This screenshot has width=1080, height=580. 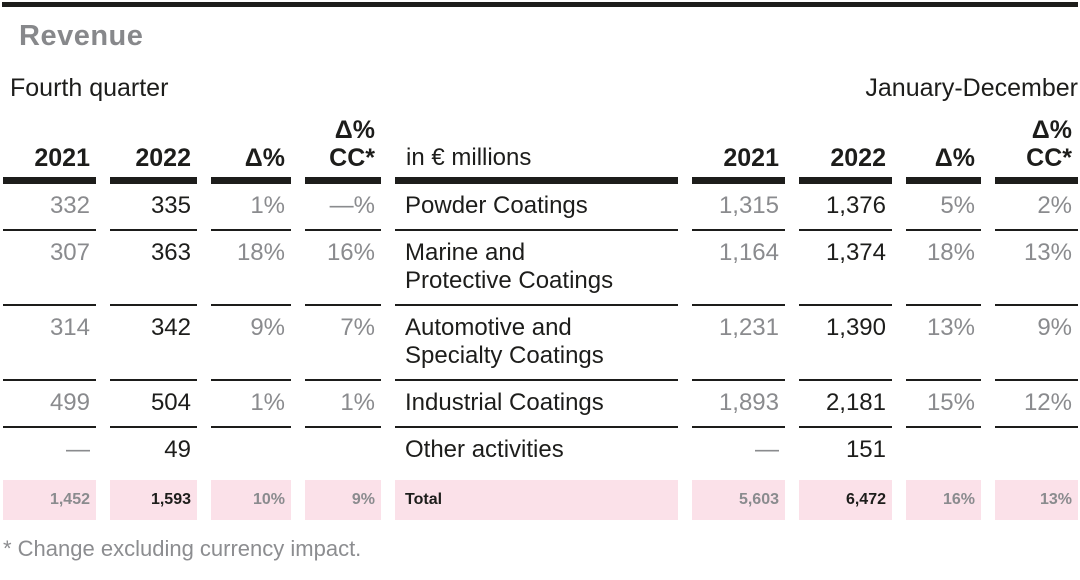 I want to click on row-other-activities: — 49 Other activities — 151, so click(x=540, y=451).